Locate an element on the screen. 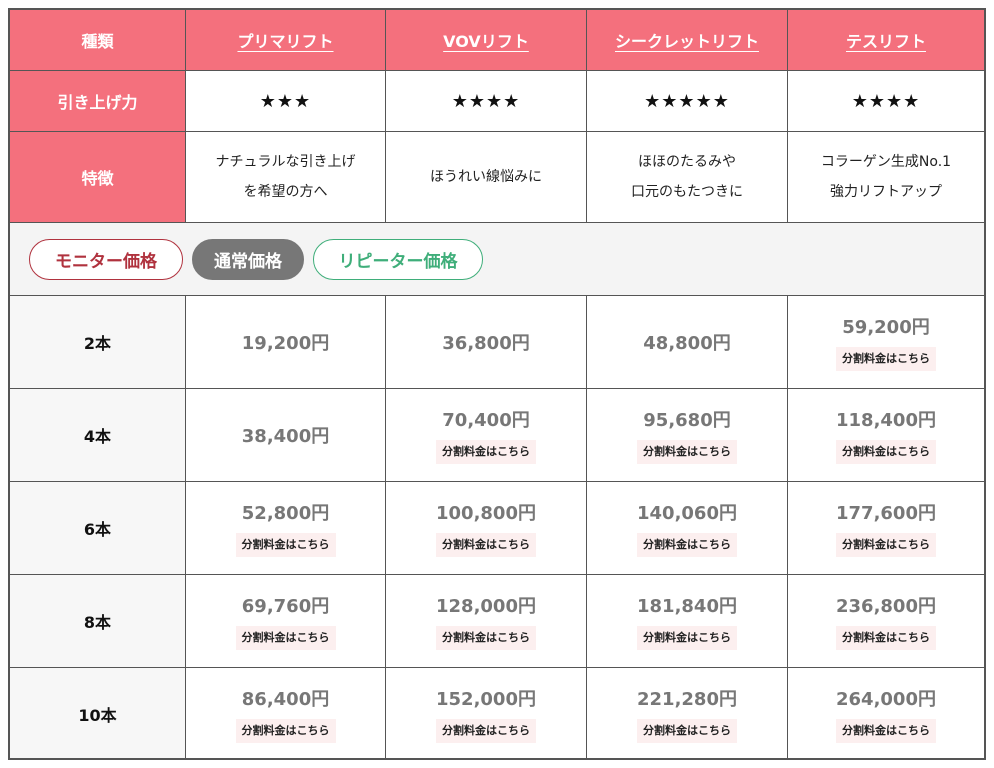  quantity-label: 6本 is located at coordinates (98, 528).